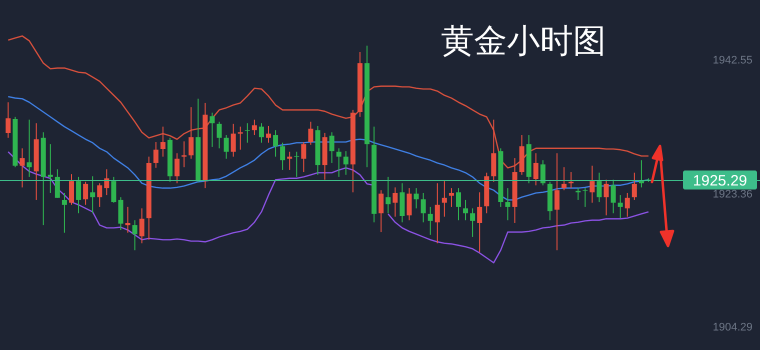 This screenshot has width=760, height=350. I want to click on ref-line-label: 1925.29, so click(720, 181).